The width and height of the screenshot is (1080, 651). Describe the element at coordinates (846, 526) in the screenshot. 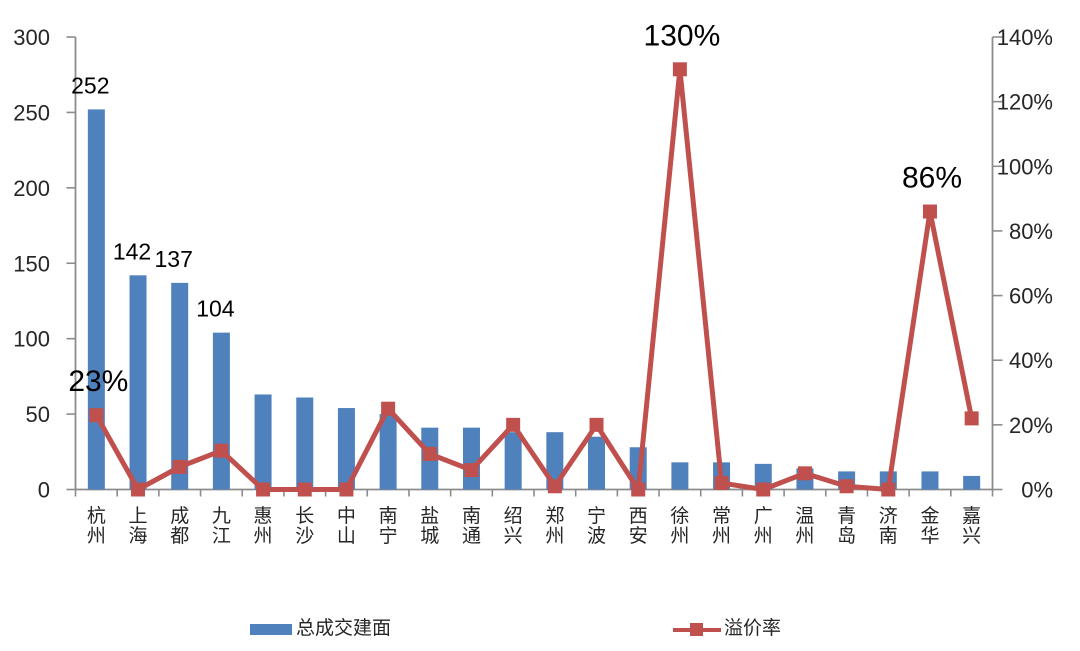

I see `x-axis-category-label: 青岛` at that location.